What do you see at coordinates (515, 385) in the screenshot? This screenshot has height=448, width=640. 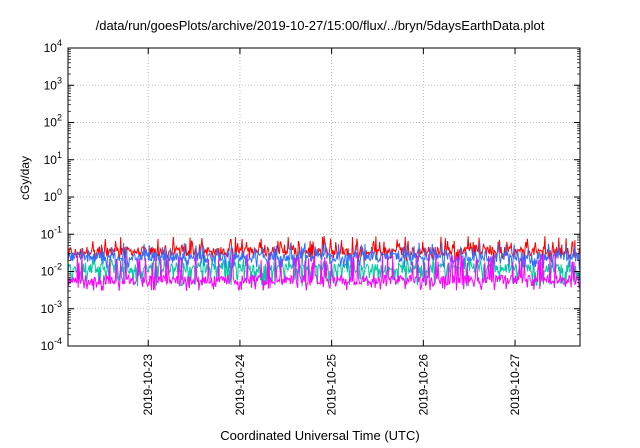 I see `x-tick-label: 2019-10-27` at bounding box center [515, 385].